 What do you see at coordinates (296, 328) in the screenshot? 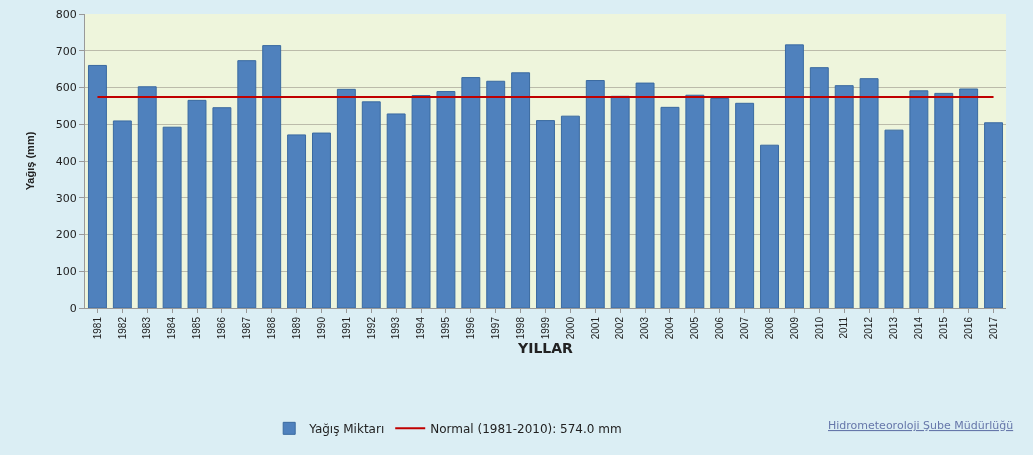
I see `x-tick-label: 1989` at bounding box center [296, 328].